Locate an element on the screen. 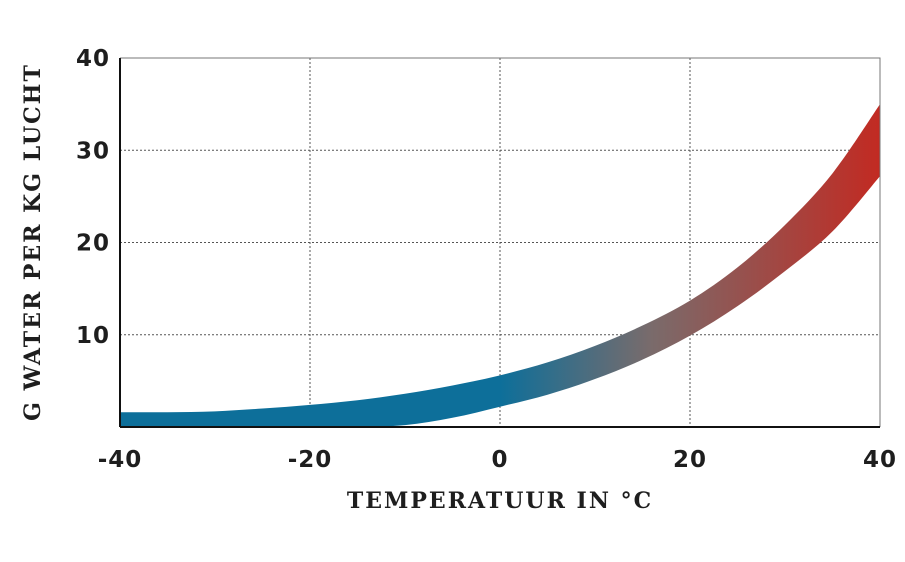 This screenshot has height=562, width=905. y-tick-label: 20 is located at coordinates (93, 244).